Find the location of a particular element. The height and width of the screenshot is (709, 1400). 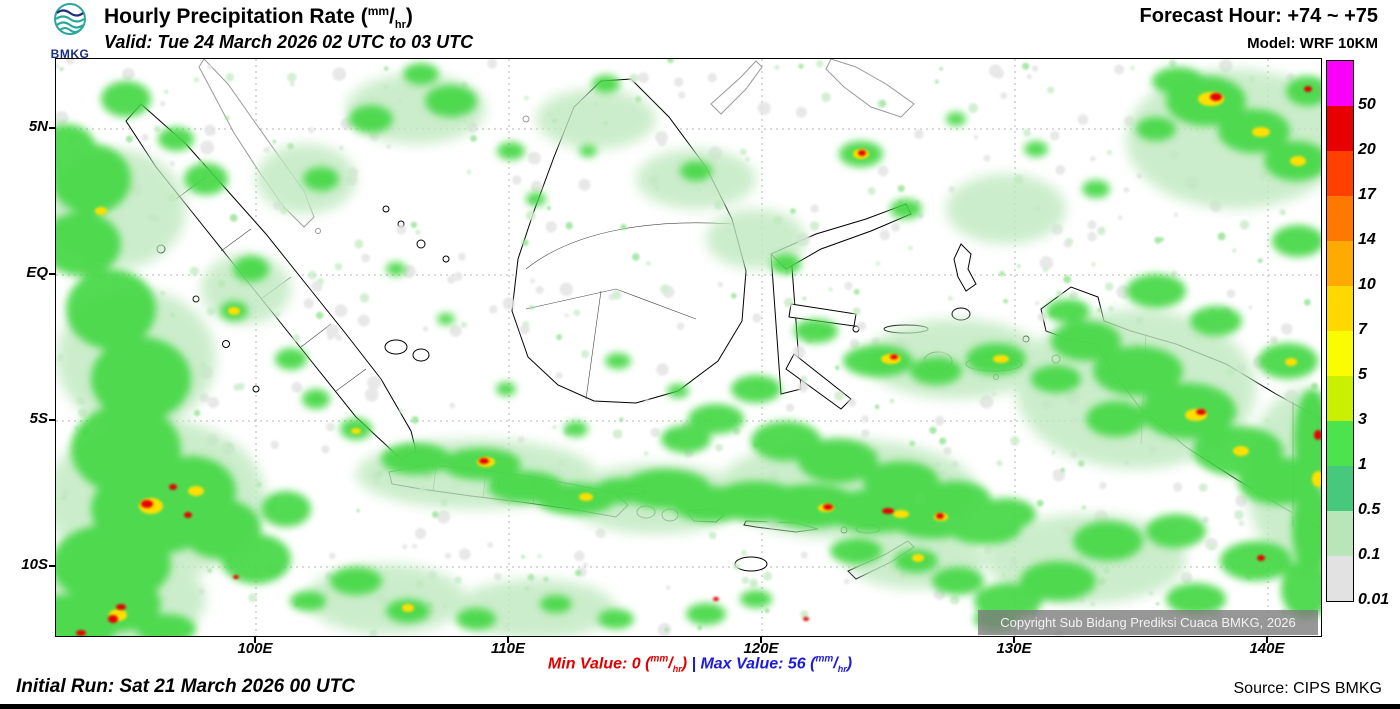

min-value-label: Min Value: is located at coordinates (587, 664).